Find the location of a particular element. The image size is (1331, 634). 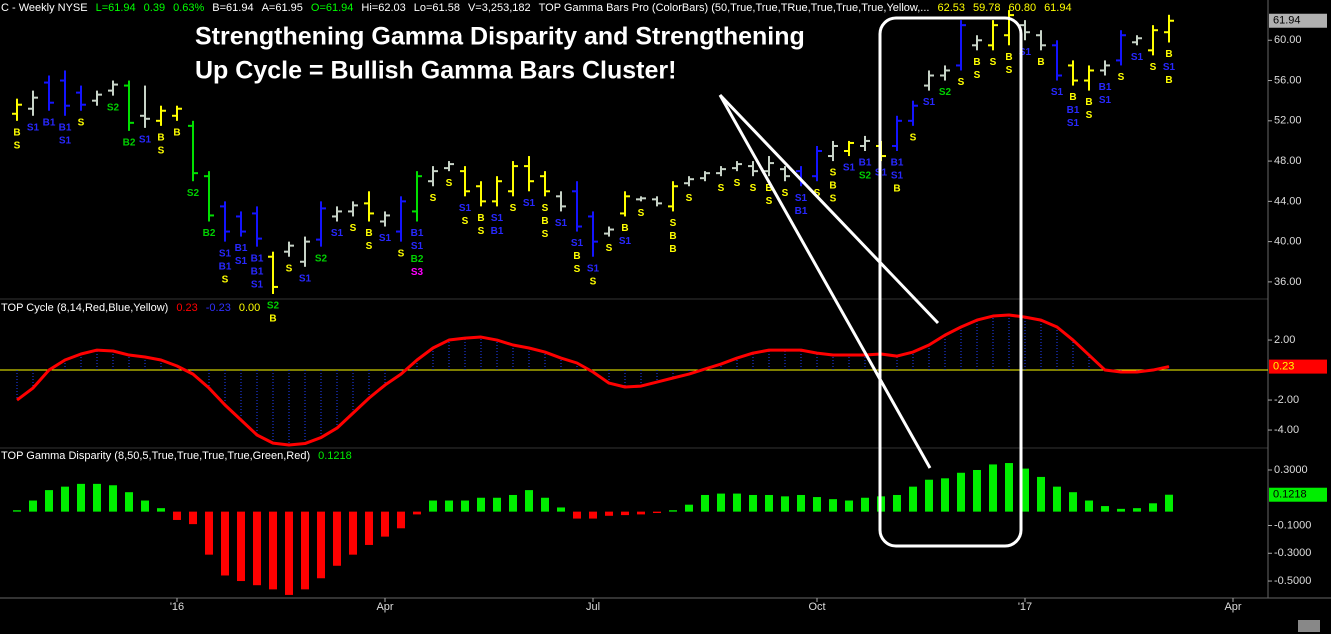

header-text: 60.80 is located at coordinates (1023, 8).